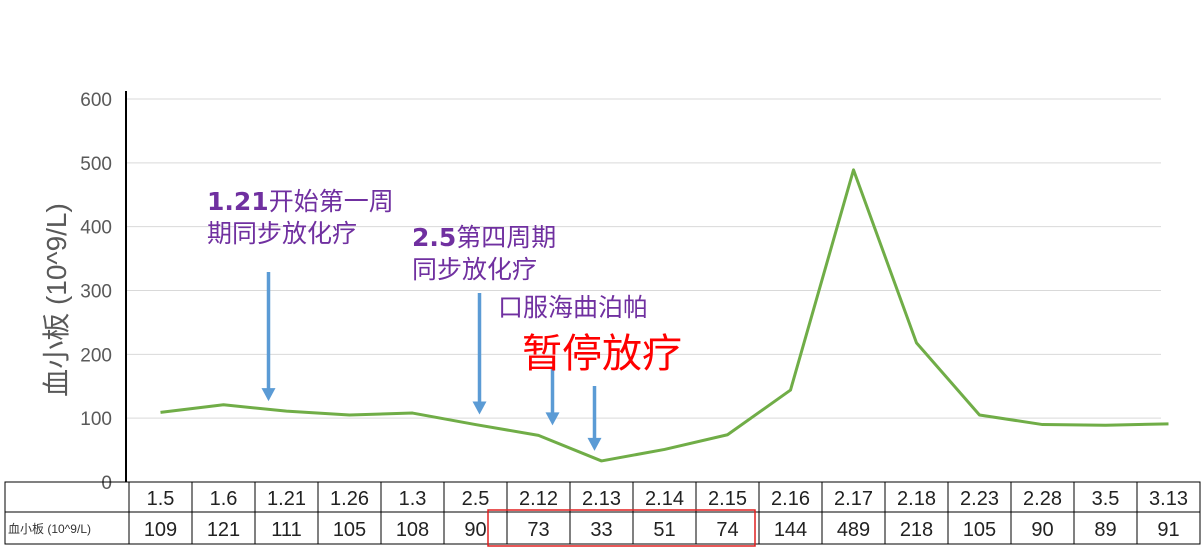  I want to click on y-tick-label: 200, so click(96, 355).